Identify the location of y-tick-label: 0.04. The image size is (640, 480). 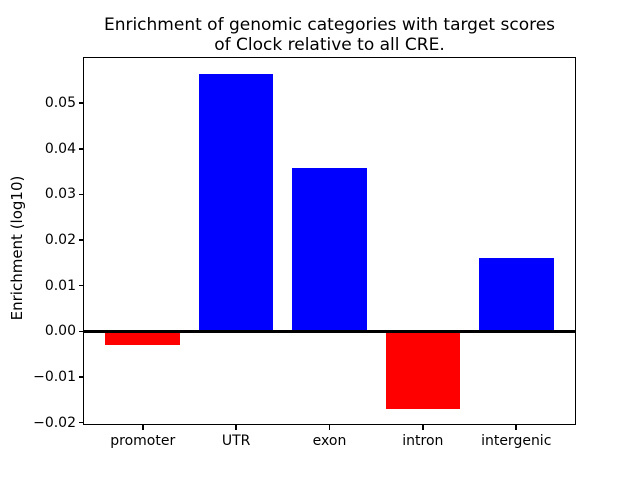
(60, 148).